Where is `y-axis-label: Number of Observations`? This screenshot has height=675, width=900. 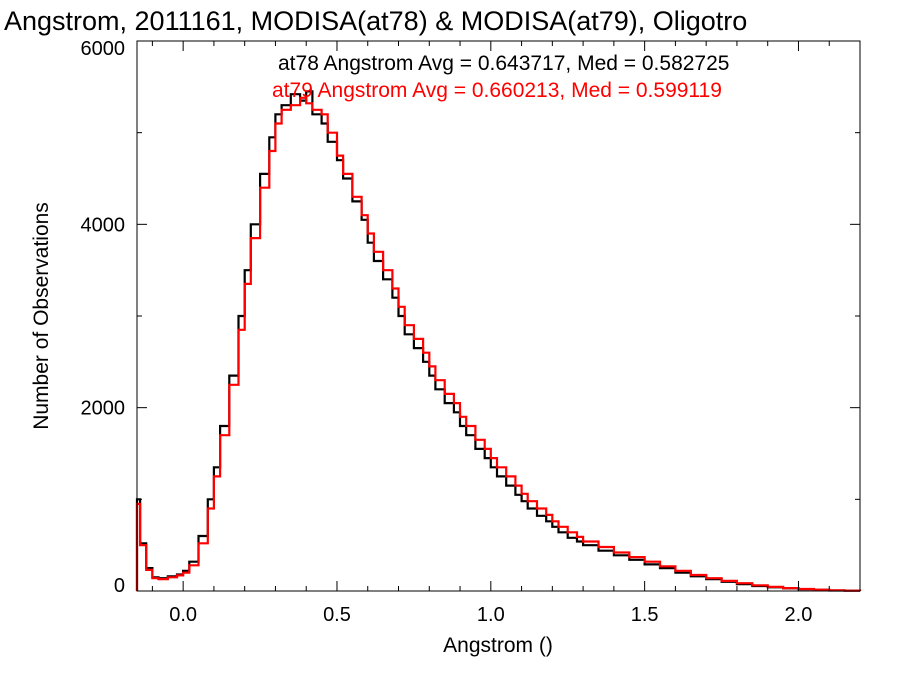 y-axis-label: Number of Observations is located at coordinates (41, 316).